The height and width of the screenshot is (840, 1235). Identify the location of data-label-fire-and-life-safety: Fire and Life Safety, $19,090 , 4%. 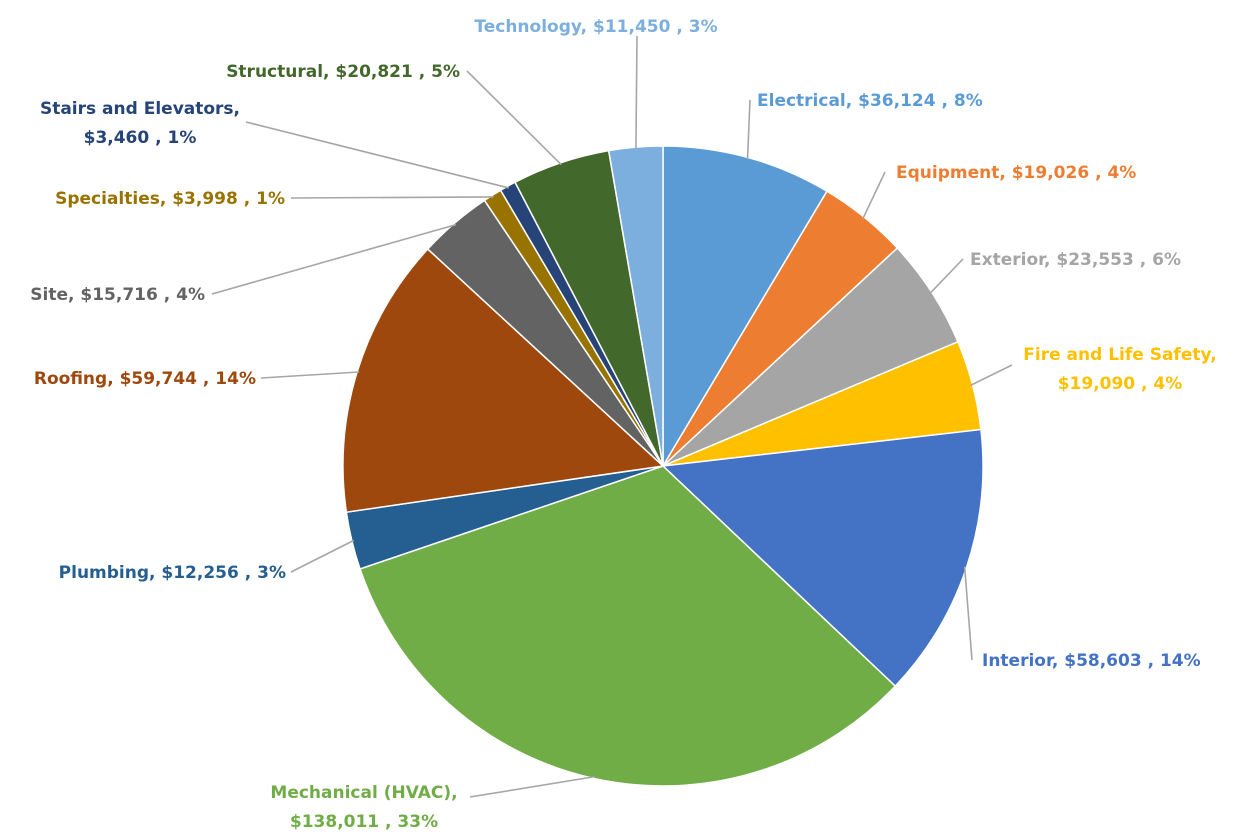
(1119, 369).